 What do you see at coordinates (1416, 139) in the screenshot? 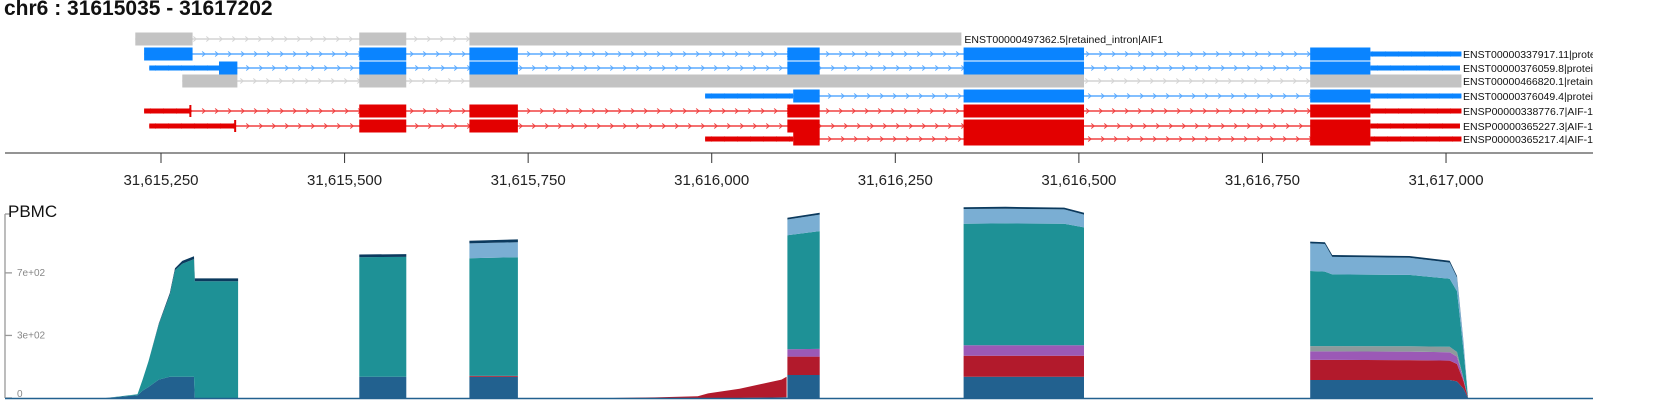
I see `utr-block` at bounding box center [1416, 139].